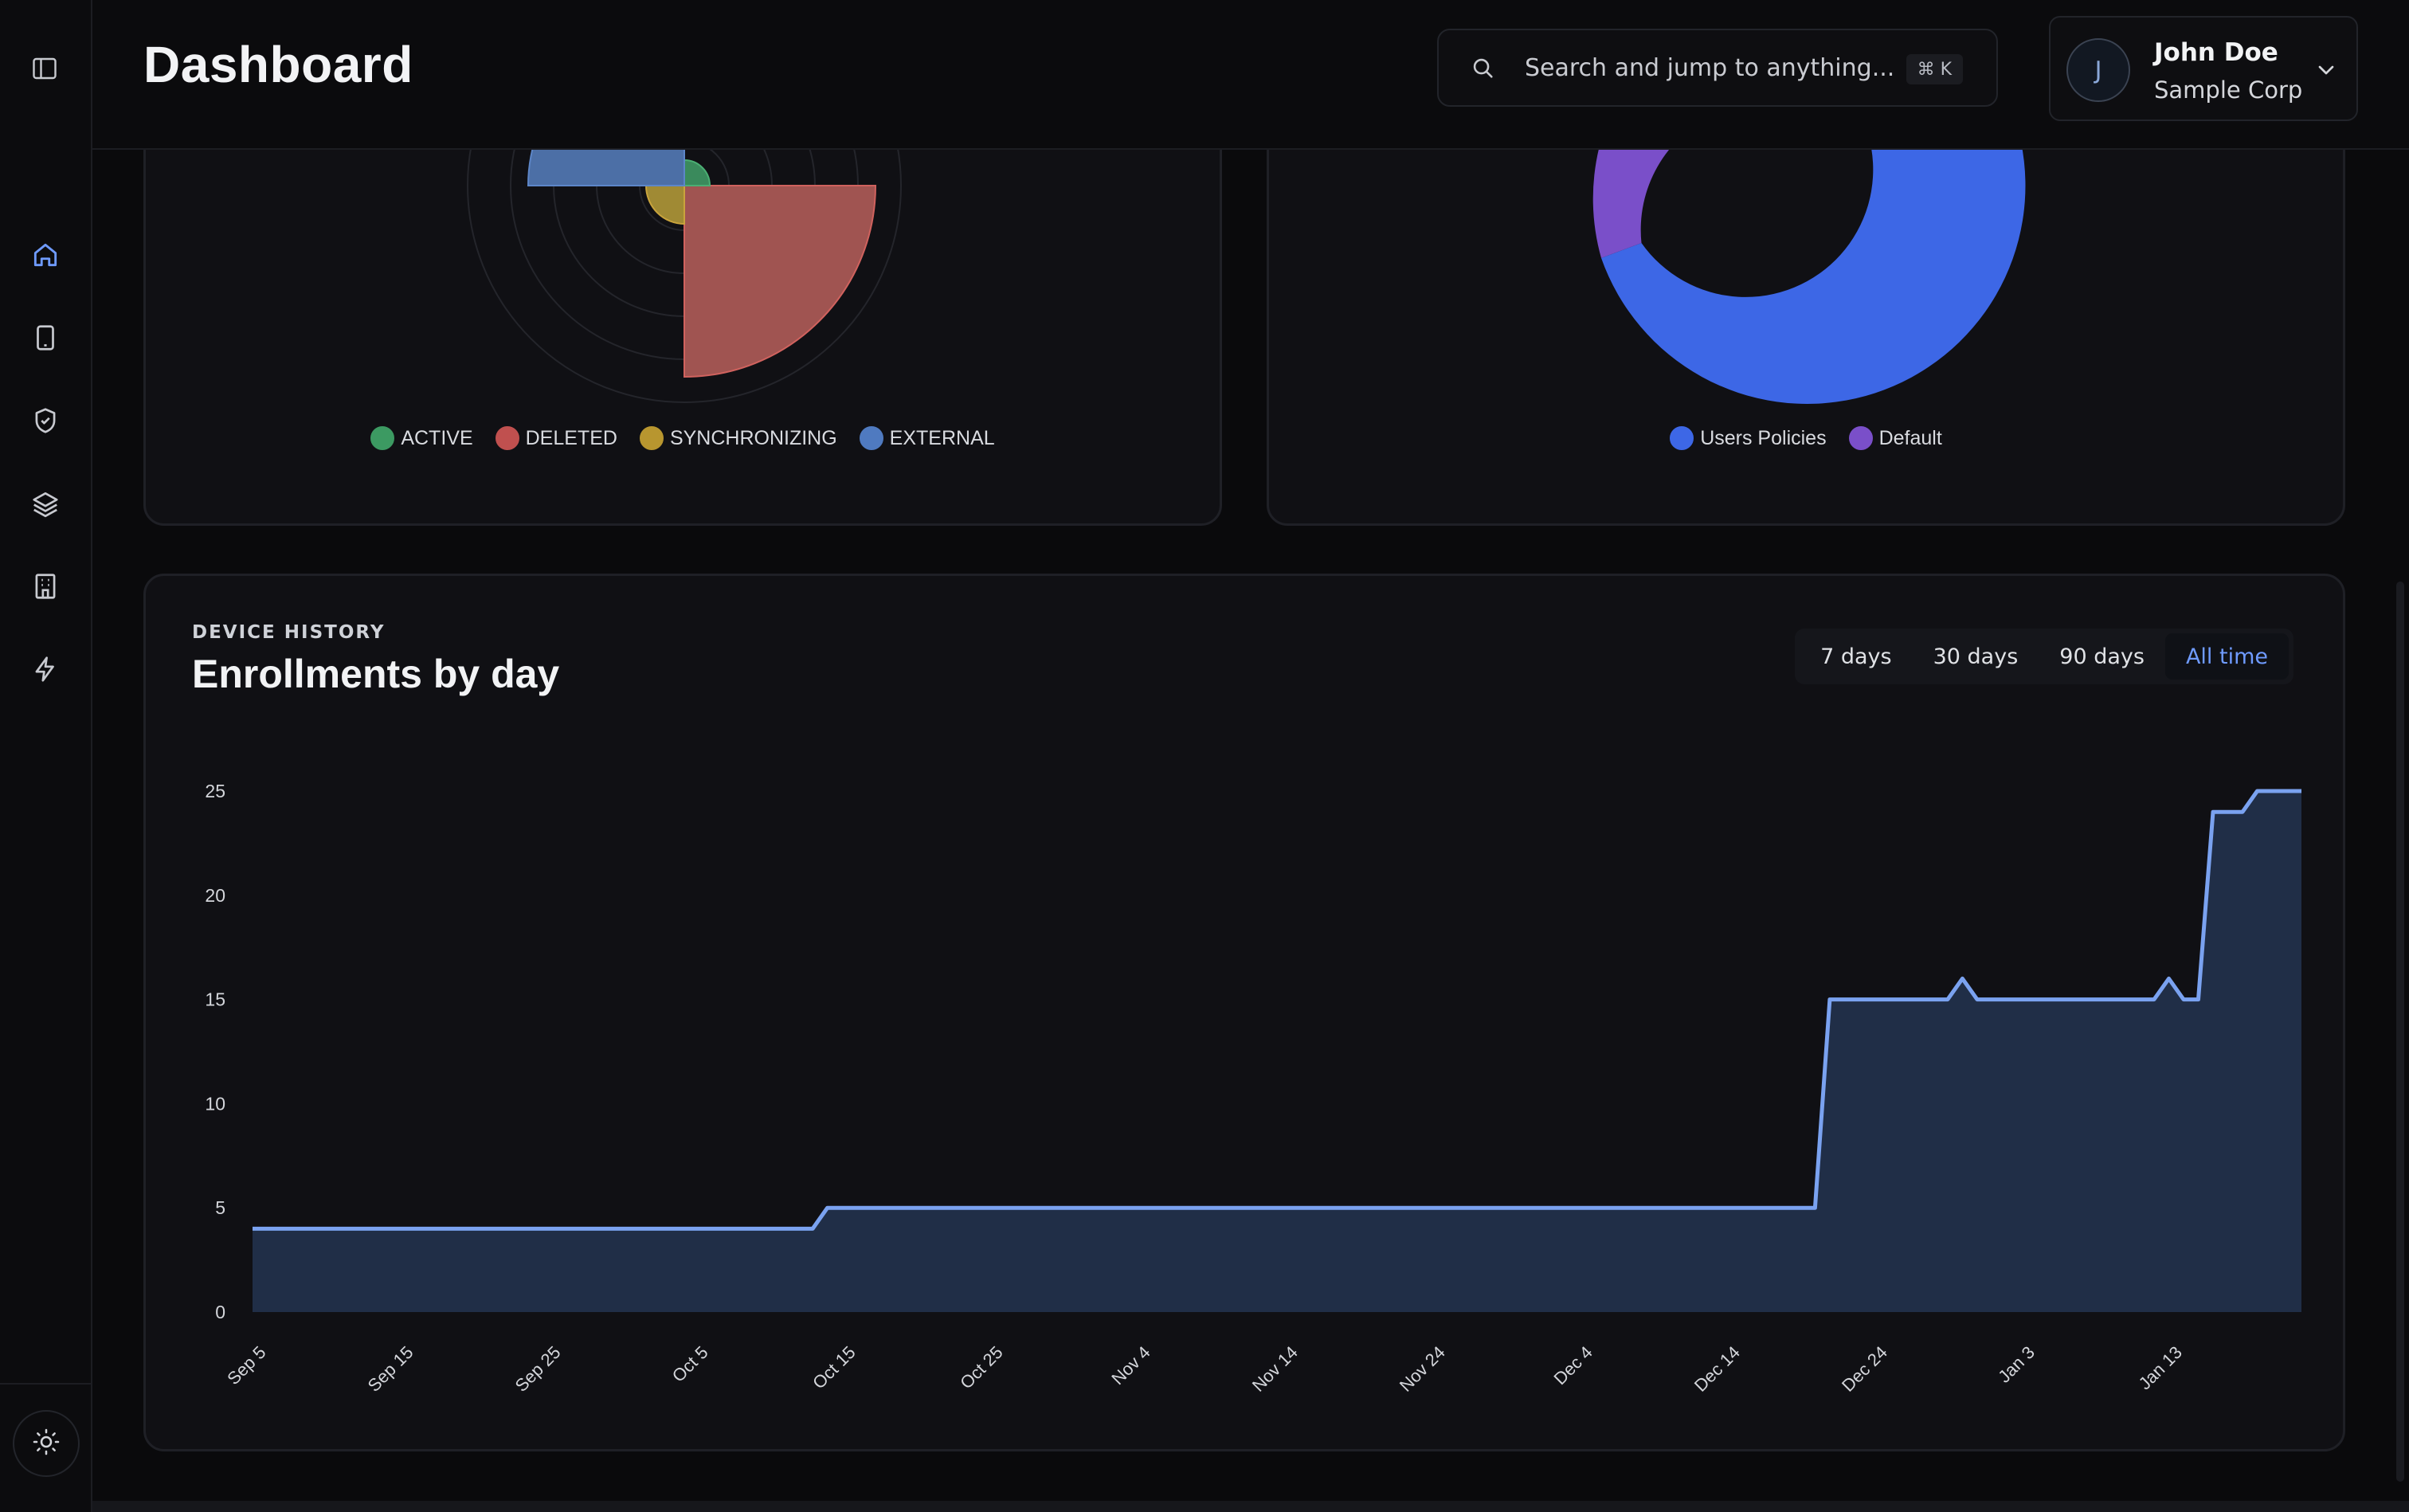  Describe the element at coordinates (215, 791) in the screenshot. I see `y-tick-label: 25` at that location.